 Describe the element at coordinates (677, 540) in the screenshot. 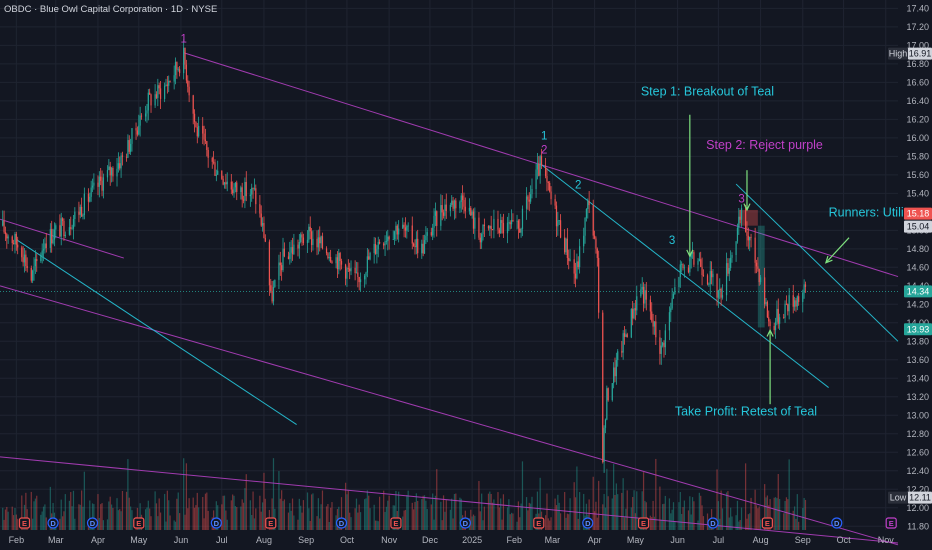

I see `time-tick-label: Jun` at that location.